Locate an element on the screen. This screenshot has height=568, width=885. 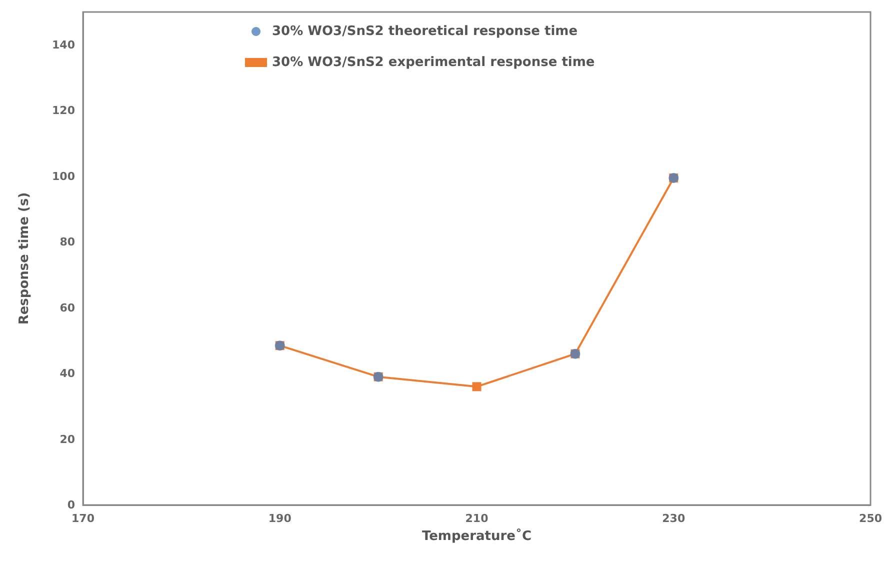
y-axis-title: Response time (s) is located at coordinates (24, 258).